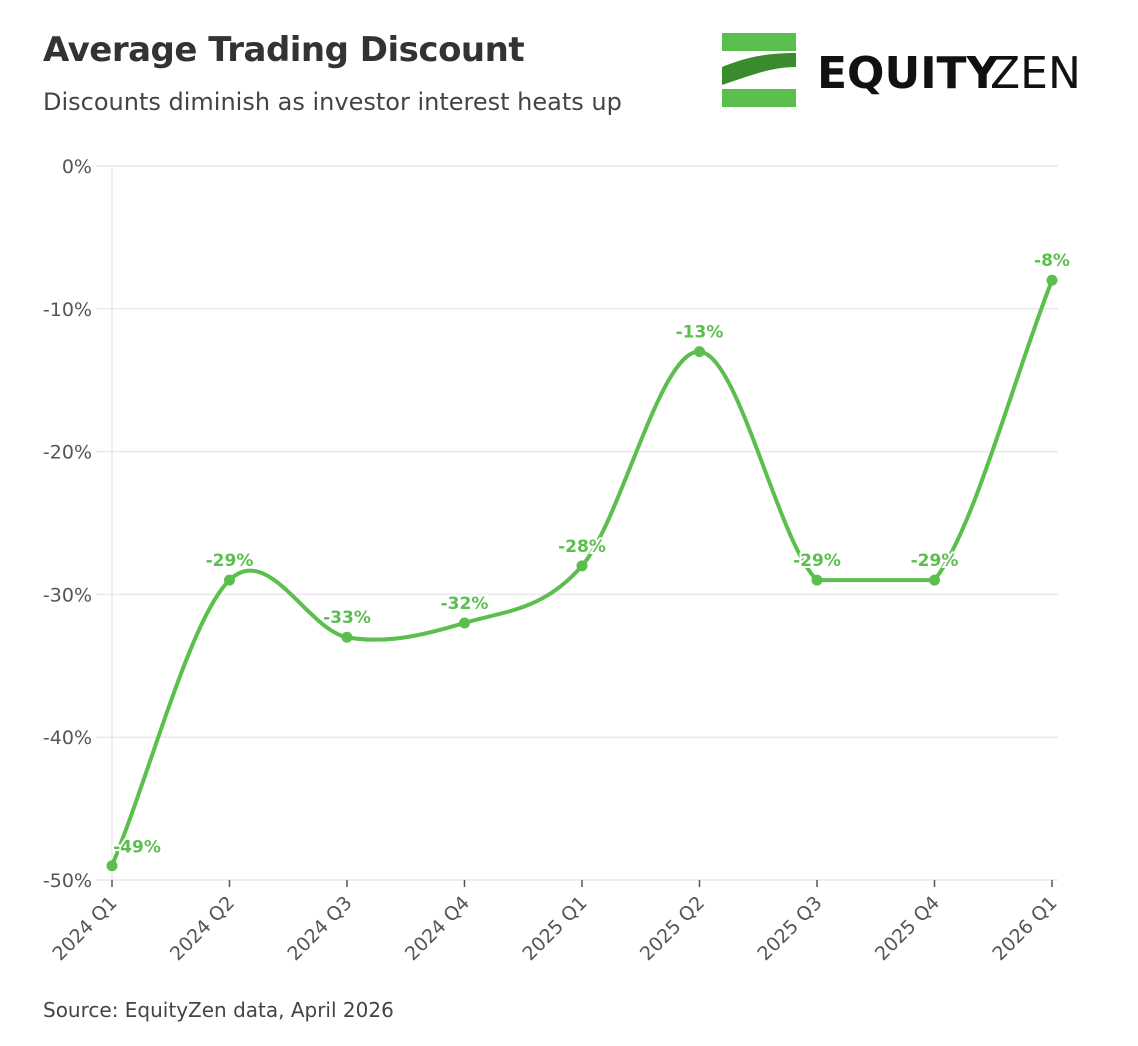  I want to click on x-tick-label: 2024 Q3, so click(319, 928).